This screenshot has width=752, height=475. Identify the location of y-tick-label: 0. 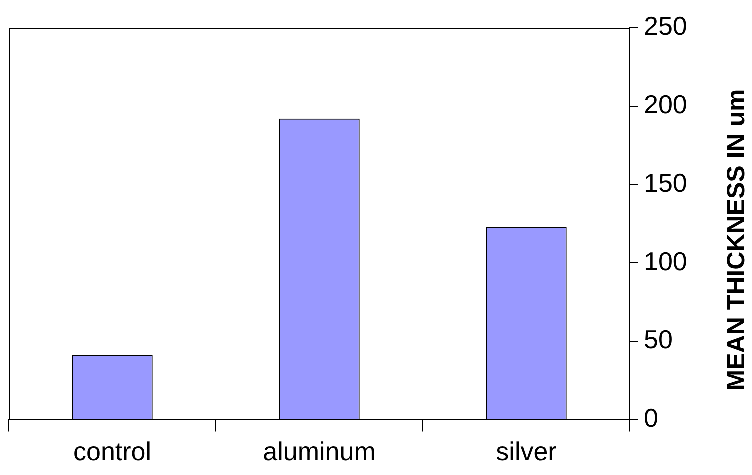
(651, 417).